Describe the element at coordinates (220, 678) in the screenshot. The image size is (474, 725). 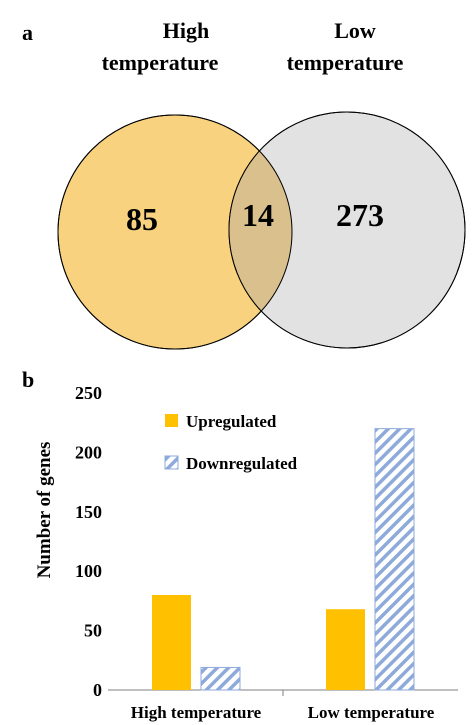
I see `bar-downregulated-high` at that location.